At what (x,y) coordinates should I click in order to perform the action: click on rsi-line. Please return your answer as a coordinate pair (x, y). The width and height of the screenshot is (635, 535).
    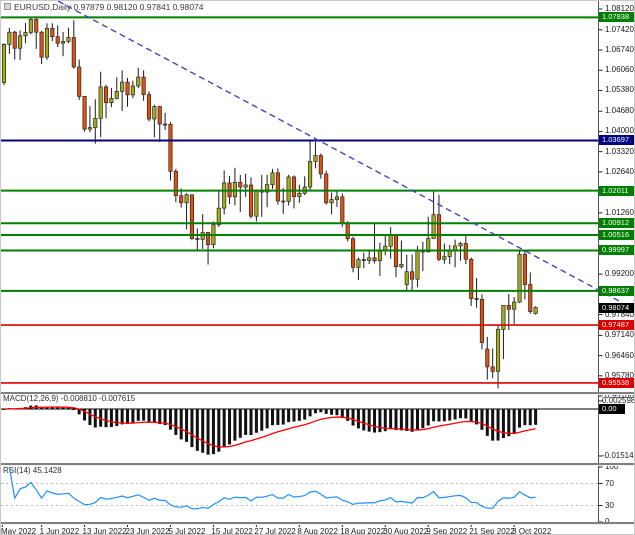
    Looking at the image, I should click on (272, 488).